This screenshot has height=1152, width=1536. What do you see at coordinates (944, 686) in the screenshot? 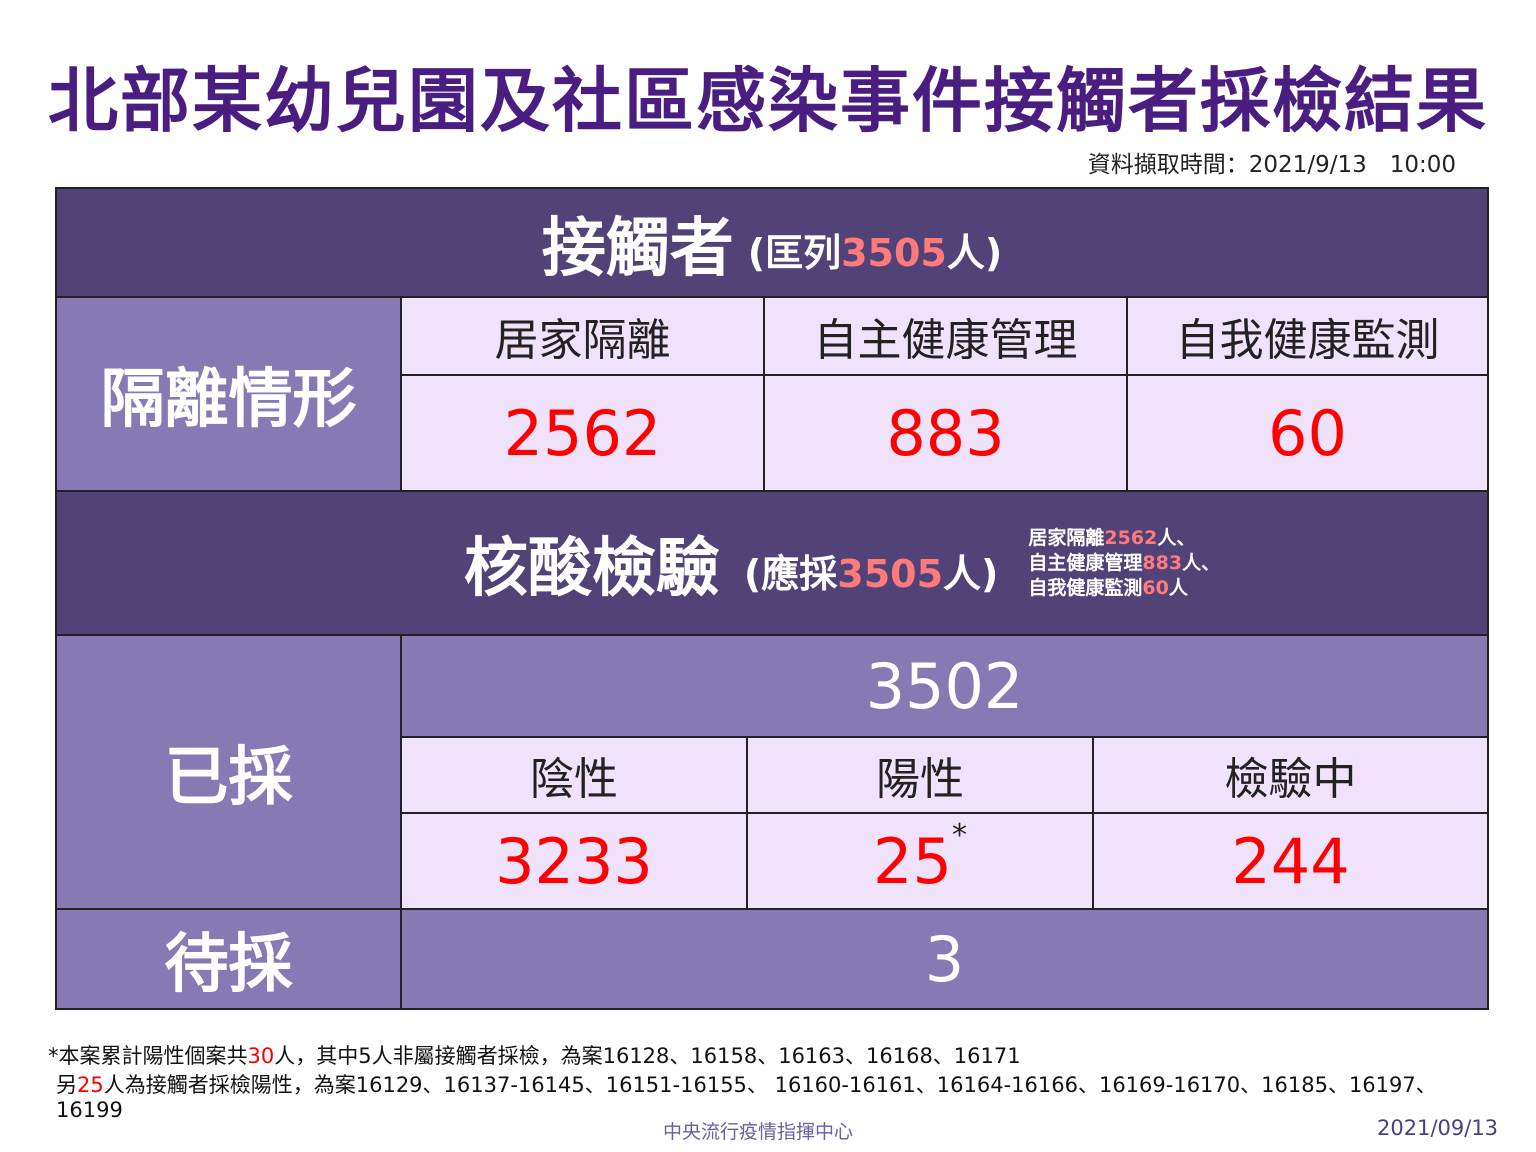
I see `sampled-total: 3502` at bounding box center [944, 686].